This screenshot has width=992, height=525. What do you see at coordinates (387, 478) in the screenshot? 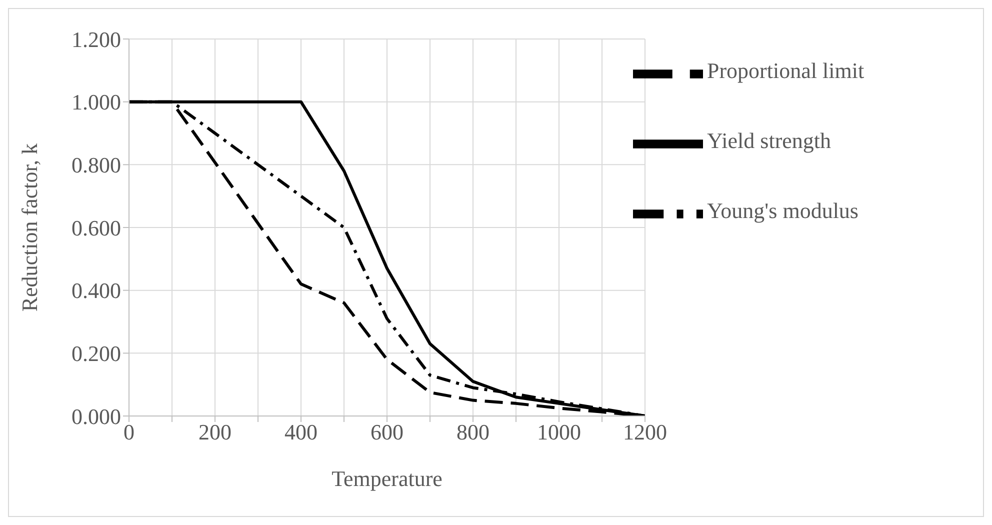
I see `x-axis-title: Temperature` at bounding box center [387, 478].